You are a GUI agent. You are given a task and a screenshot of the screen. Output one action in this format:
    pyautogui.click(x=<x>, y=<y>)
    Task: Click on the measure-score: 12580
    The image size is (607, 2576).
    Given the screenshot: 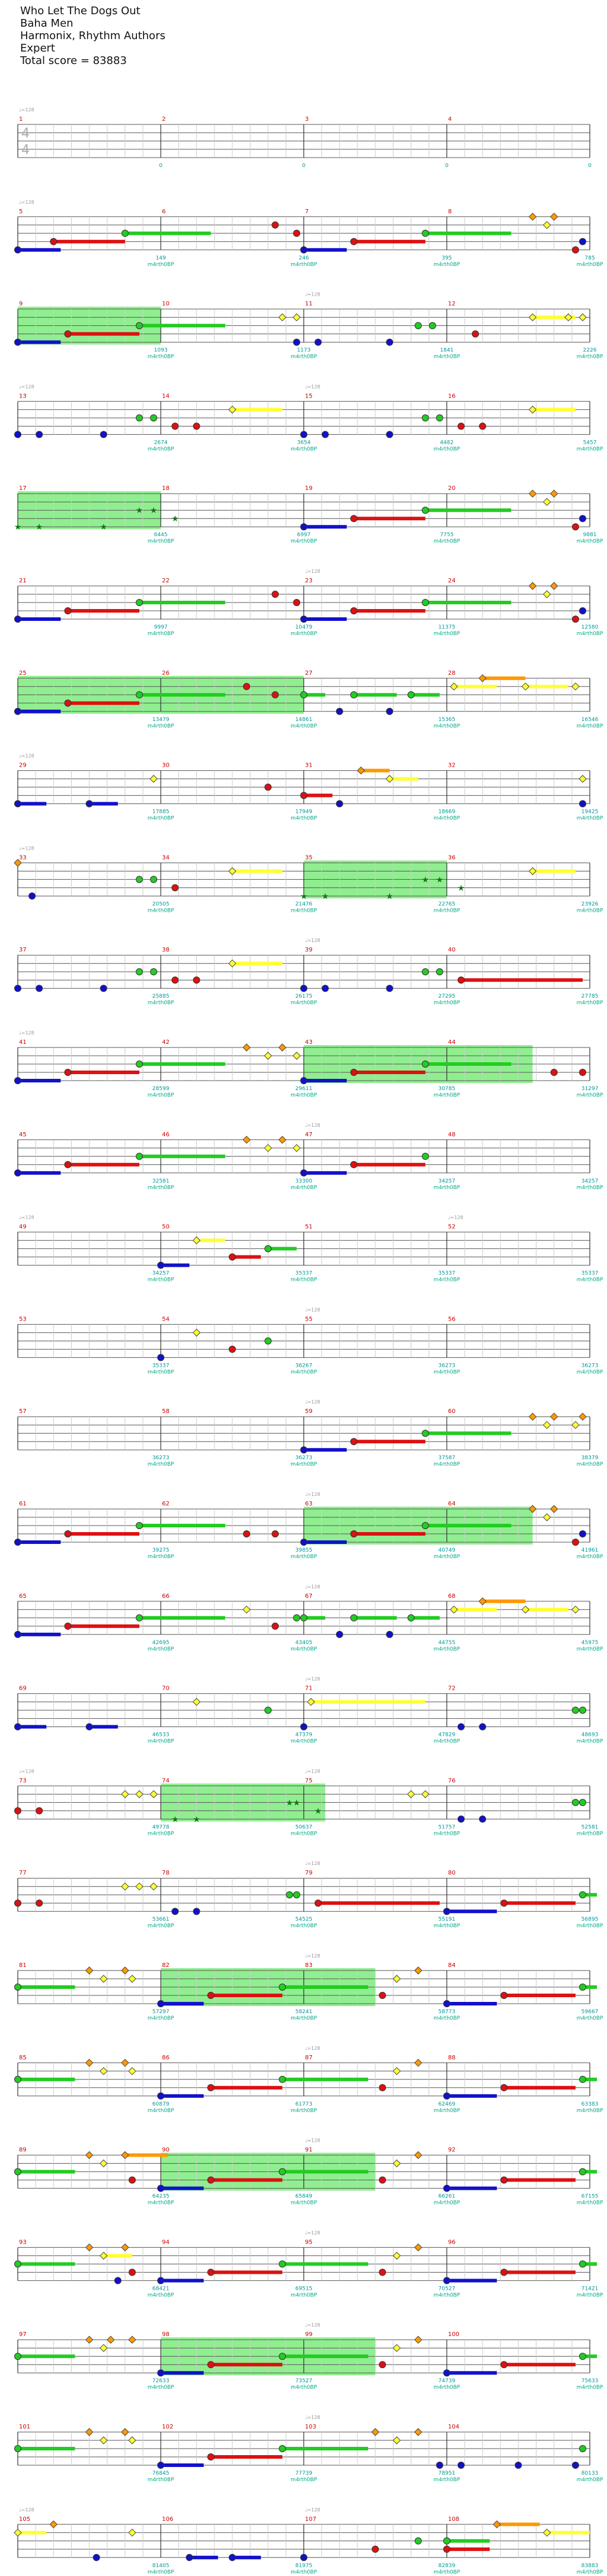 What is the action you would take?
    pyautogui.click(x=590, y=627)
    